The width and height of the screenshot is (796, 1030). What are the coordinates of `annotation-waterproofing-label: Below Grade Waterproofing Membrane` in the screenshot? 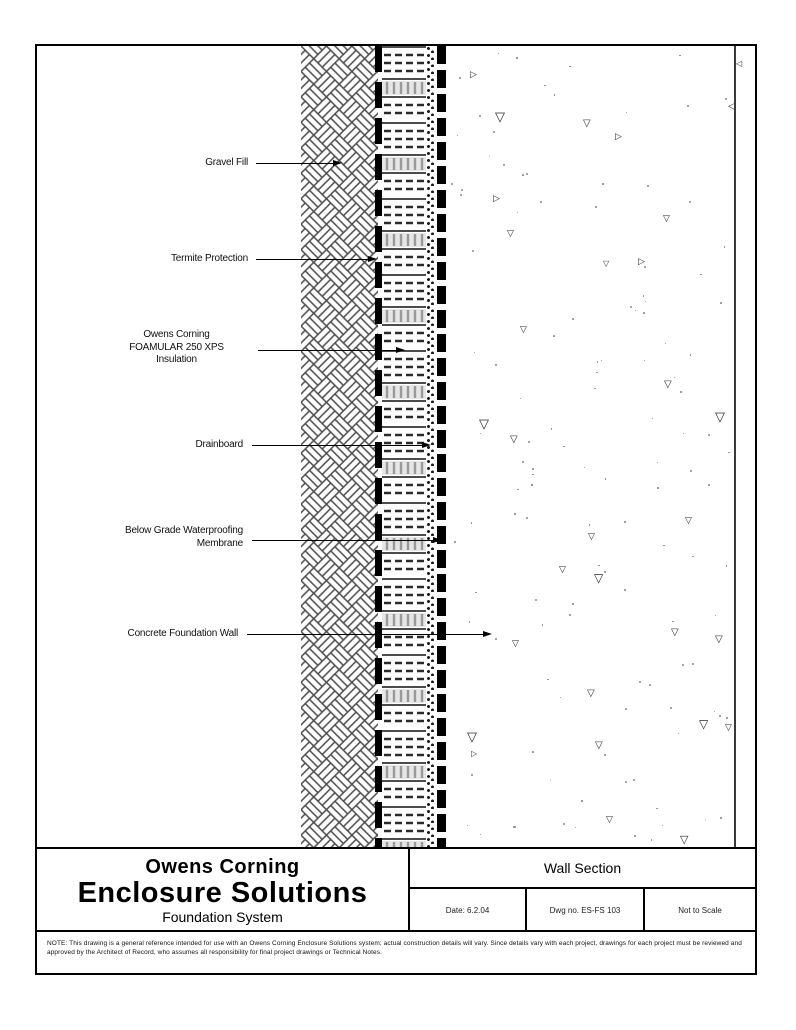 It's located at (183, 537).